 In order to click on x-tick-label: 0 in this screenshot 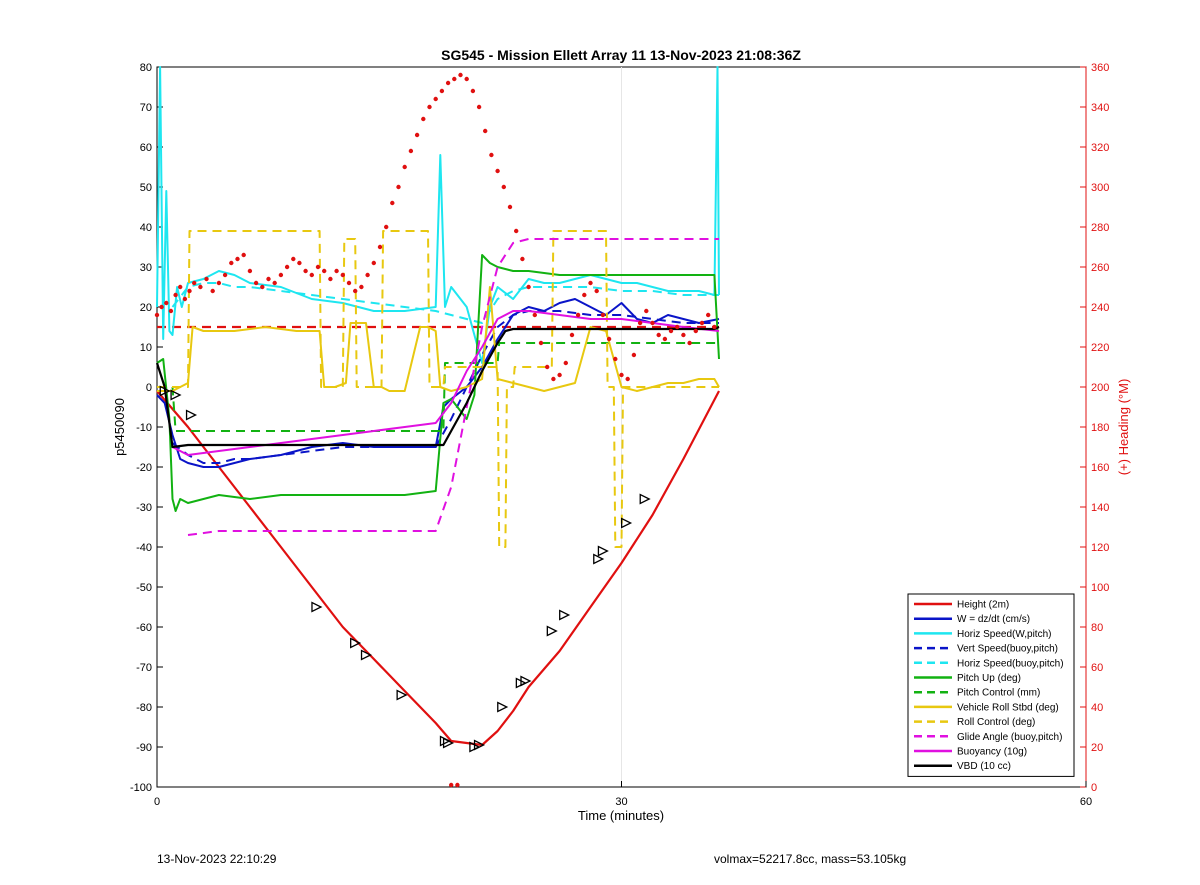, I will do `click(157, 802)`.